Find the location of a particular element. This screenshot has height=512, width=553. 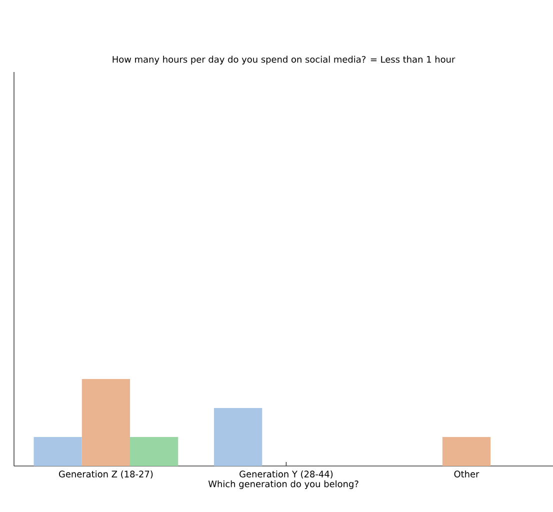

x-tick-label: Generation Y (28-44) is located at coordinates (286, 474).